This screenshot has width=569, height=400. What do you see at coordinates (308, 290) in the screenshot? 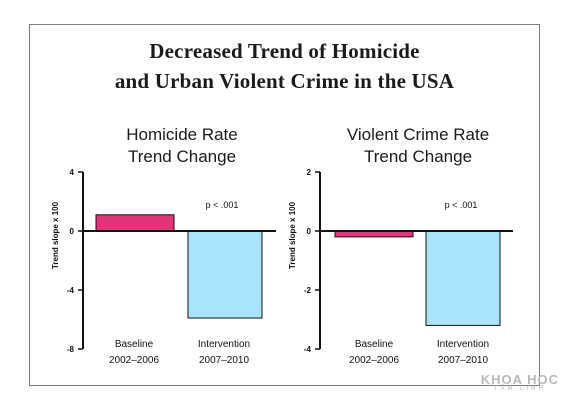
I see `panel-2-y-tick-label: -2` at bounding box center [308, 290].